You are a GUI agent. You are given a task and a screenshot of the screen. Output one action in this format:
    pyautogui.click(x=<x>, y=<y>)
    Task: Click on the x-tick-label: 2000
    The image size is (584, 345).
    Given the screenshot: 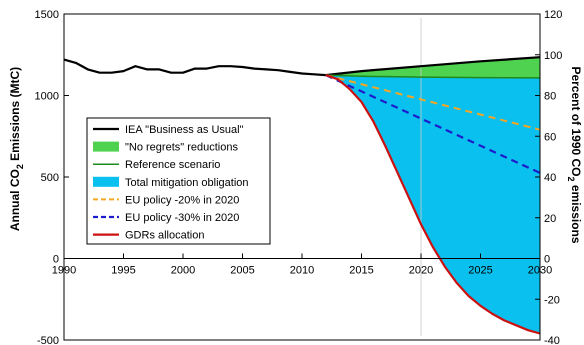 What is the action you would take?
    pyautogui.click(x=183, y=271)
    